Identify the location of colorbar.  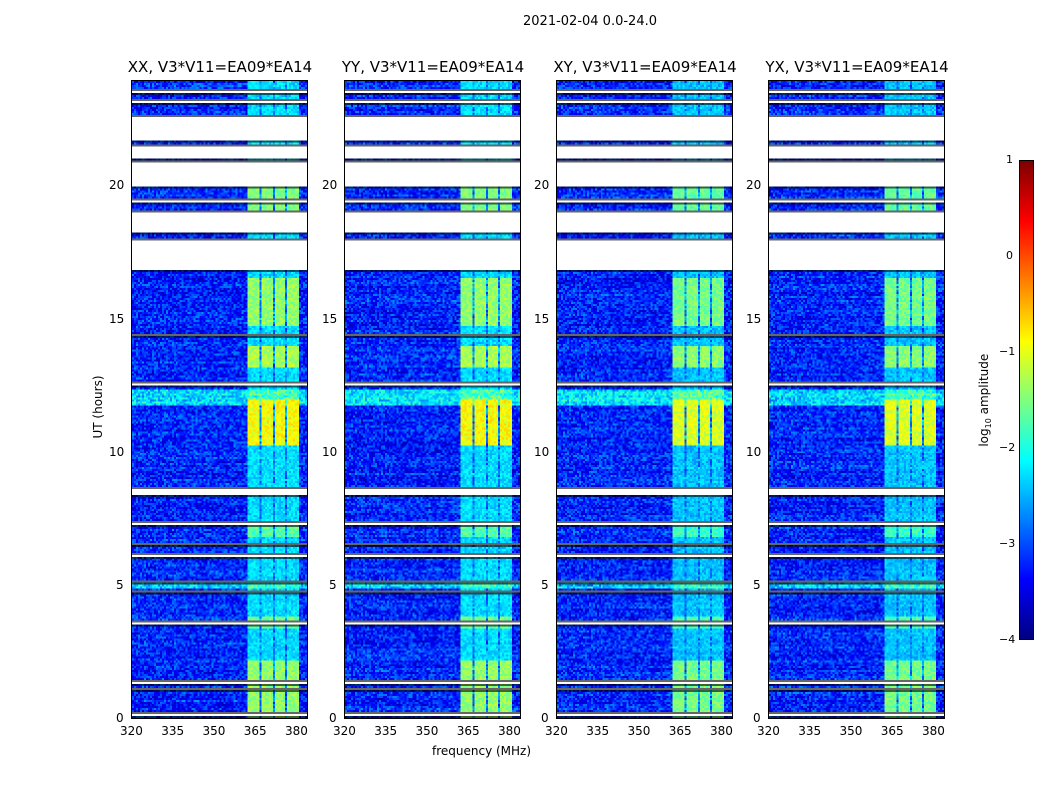
(1026, 400).